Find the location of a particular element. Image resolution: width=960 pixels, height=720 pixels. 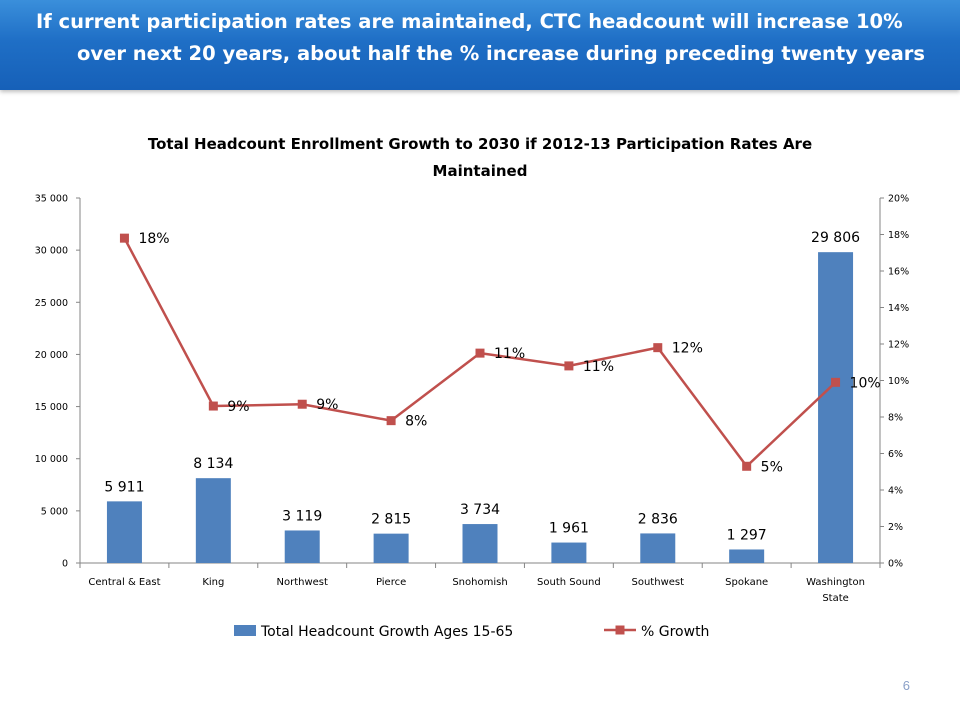

category-label: South Sound is located at coordinates (569, 582).